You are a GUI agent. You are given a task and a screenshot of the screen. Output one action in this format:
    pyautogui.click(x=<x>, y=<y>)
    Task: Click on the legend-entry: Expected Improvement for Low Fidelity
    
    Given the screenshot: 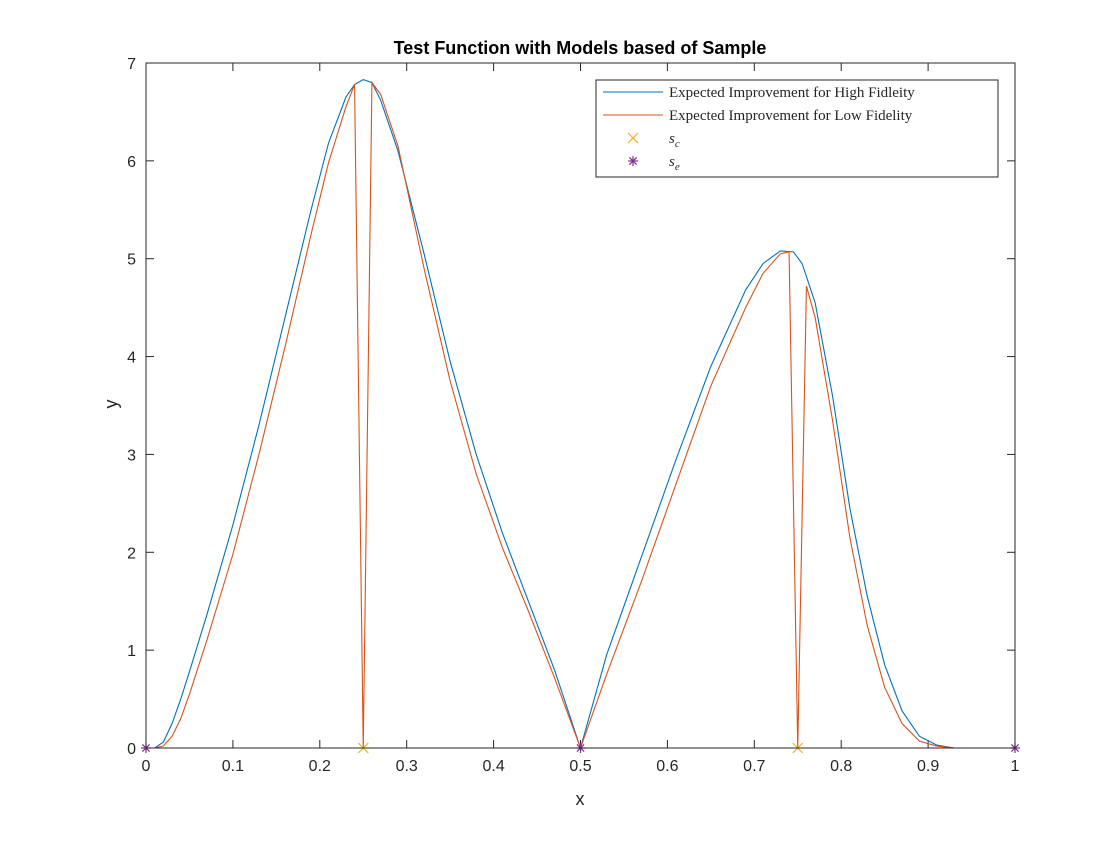 What is the action you would take?
    pyautogui.click(x=758, y=116)
    